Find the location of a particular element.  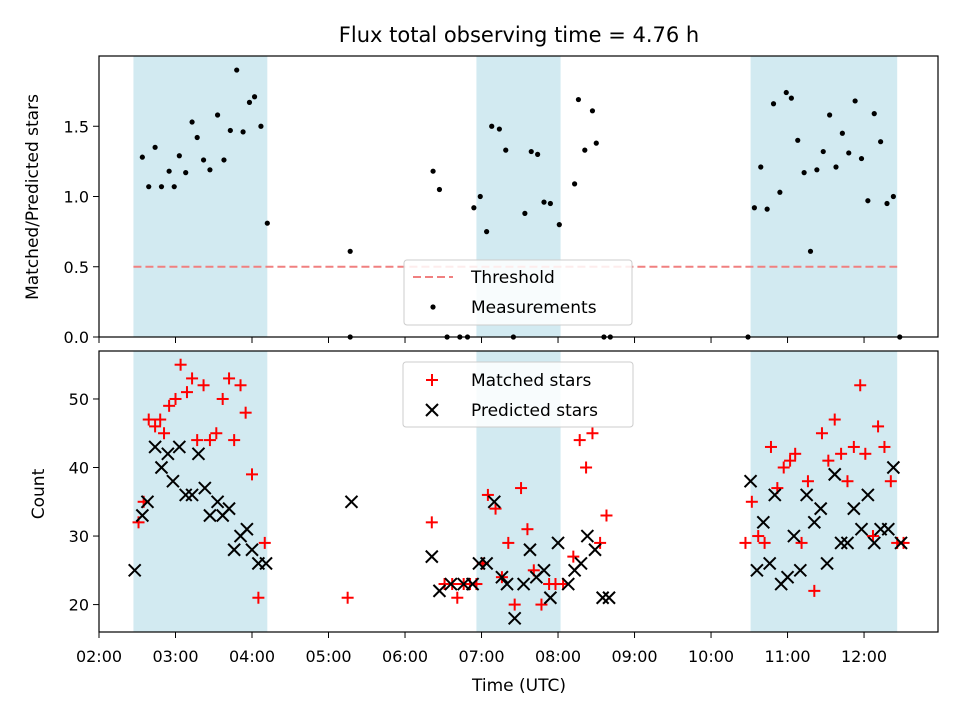

x-tick-label: 10:00 is located at coordinates (711, 656).